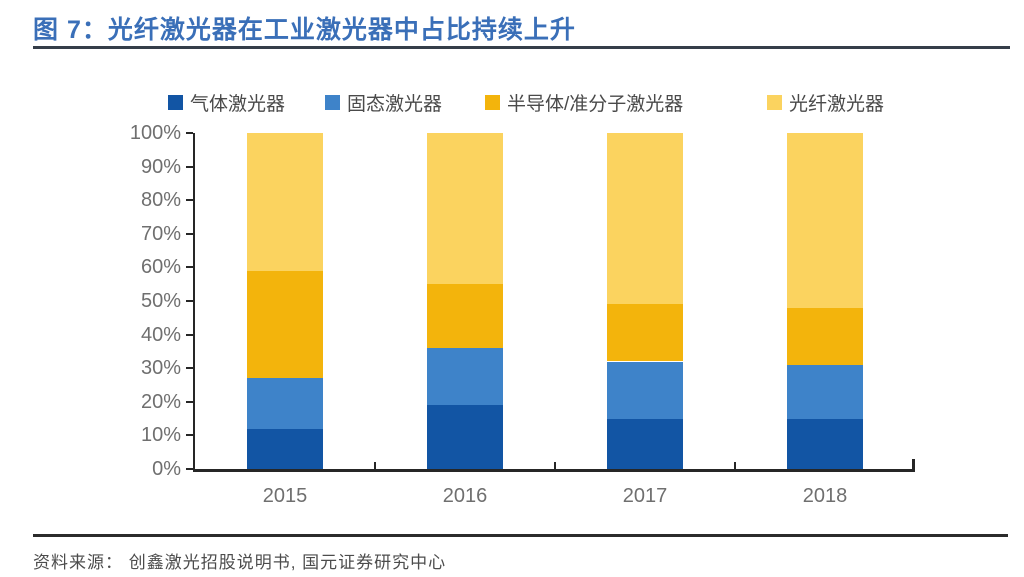 The image size is (1024, 577). Describe the element at coordinates (465, 496) in the screenshot. I see `x-axis-label: 2016` at that location.